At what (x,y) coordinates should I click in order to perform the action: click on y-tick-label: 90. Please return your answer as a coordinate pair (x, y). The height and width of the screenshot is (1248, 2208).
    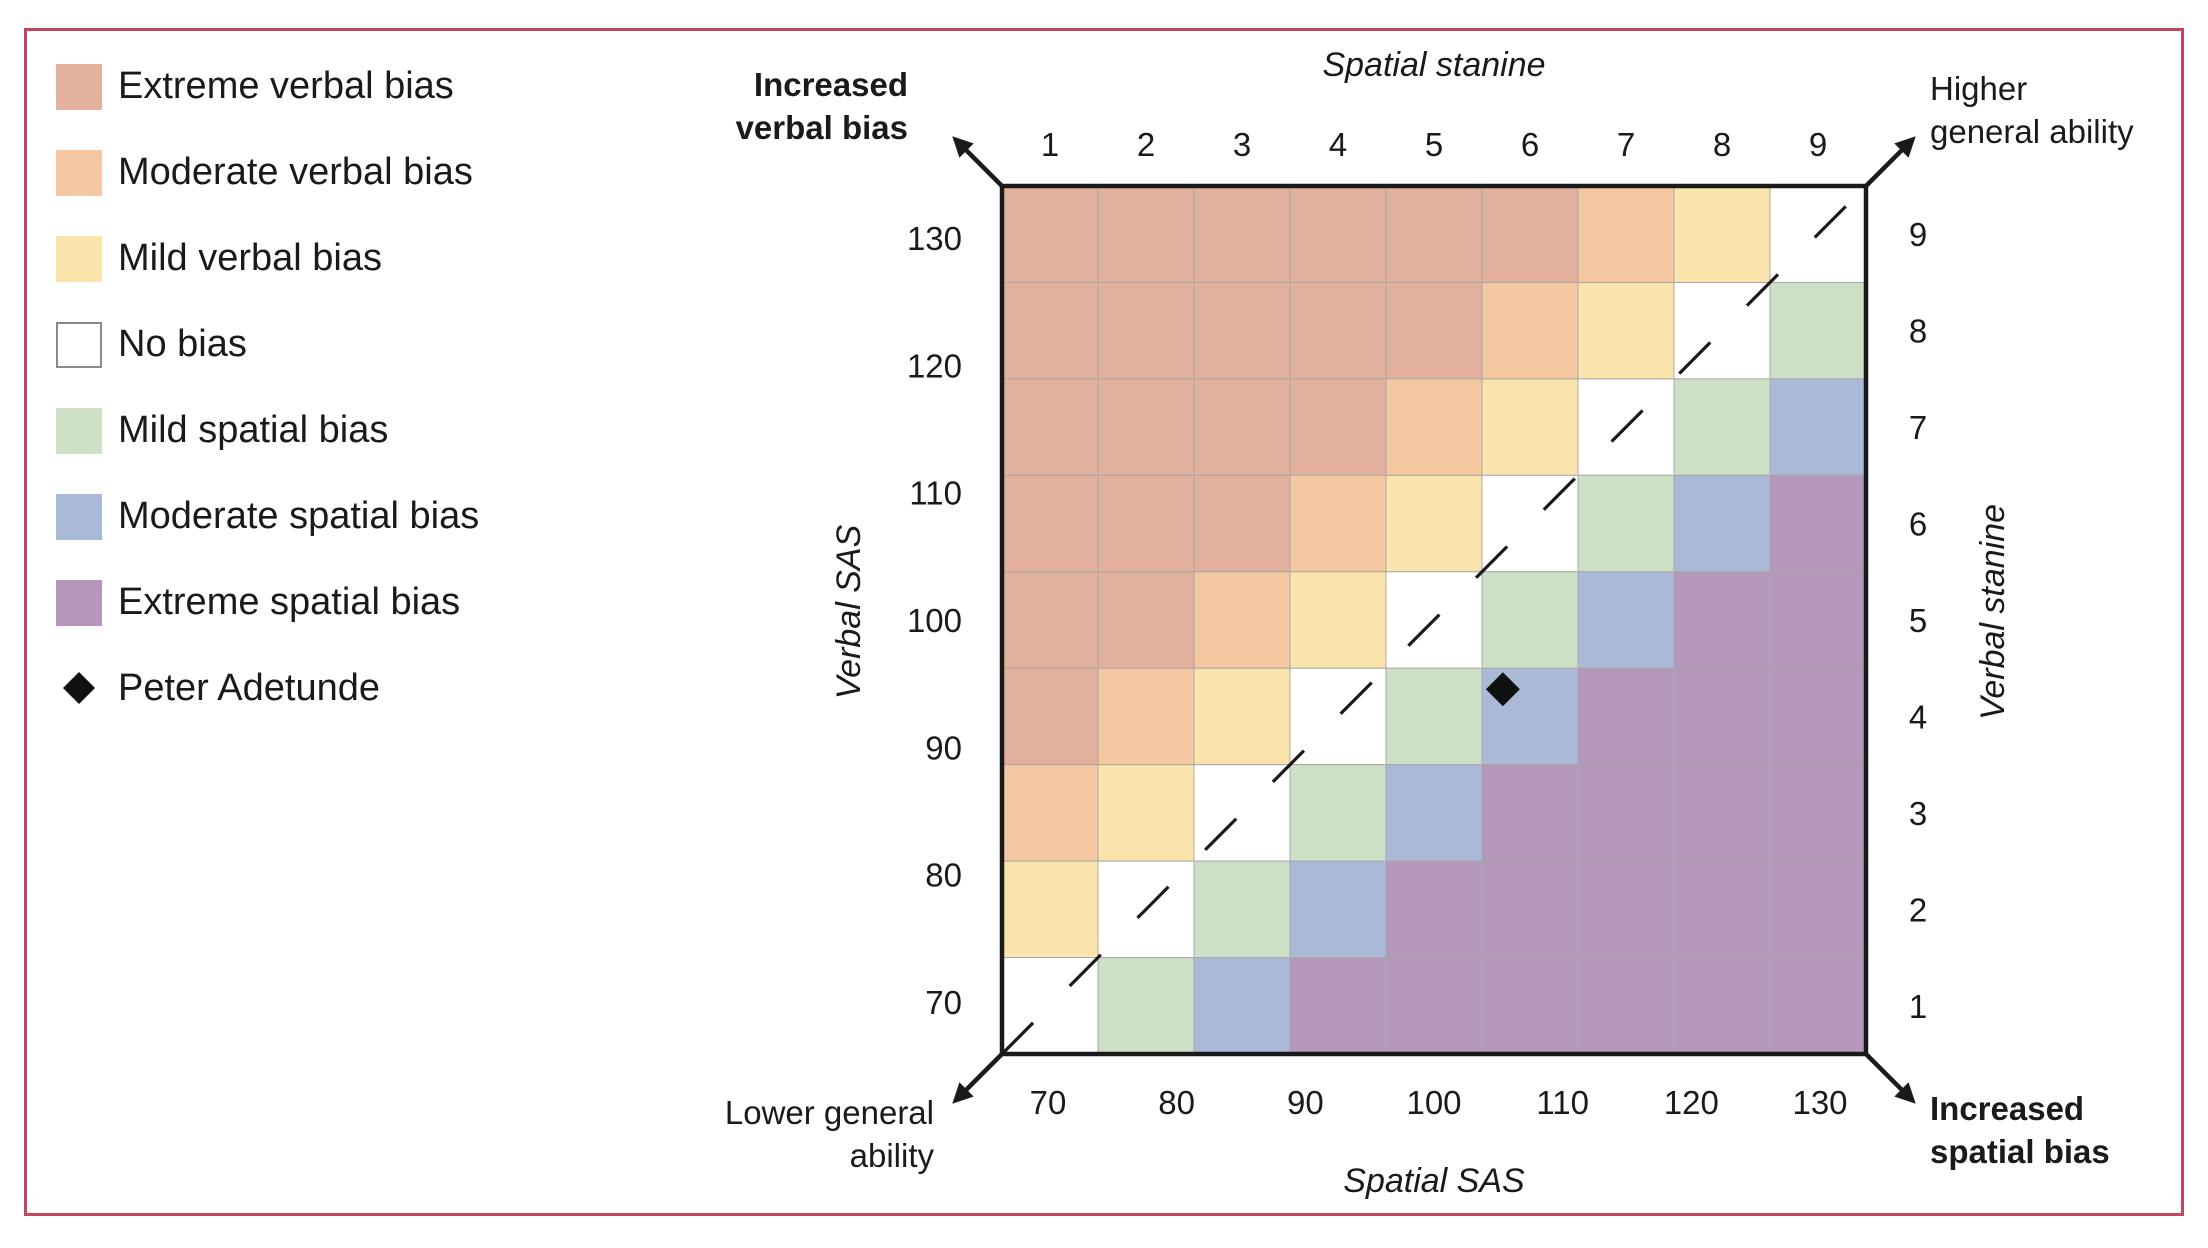
    Looking at the image, I should click on (943, 747).